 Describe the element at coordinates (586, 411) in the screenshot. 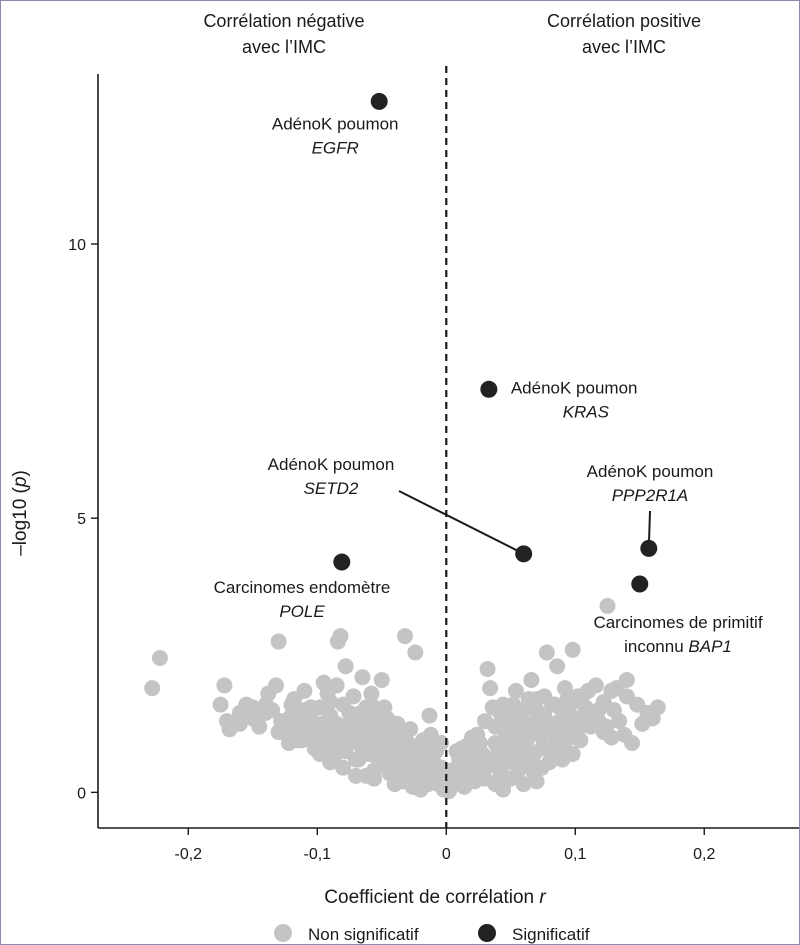

I see `annotation-gene: KRAS` at that location.